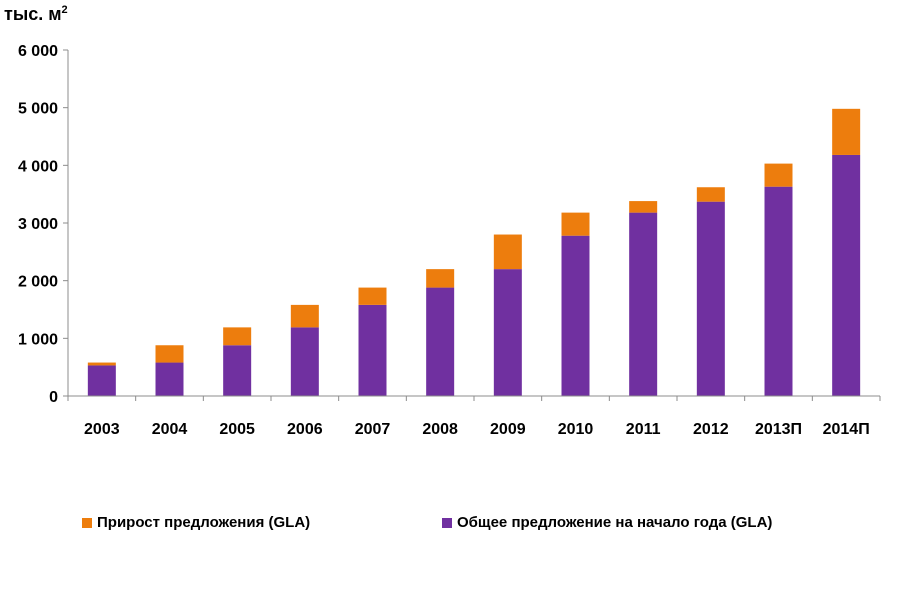 The image size is (908, 612). What do you see at coordinates (38, 51) in the screenshot?
I see `y-tick-label: 6 000` at bounding box center [38, 51].